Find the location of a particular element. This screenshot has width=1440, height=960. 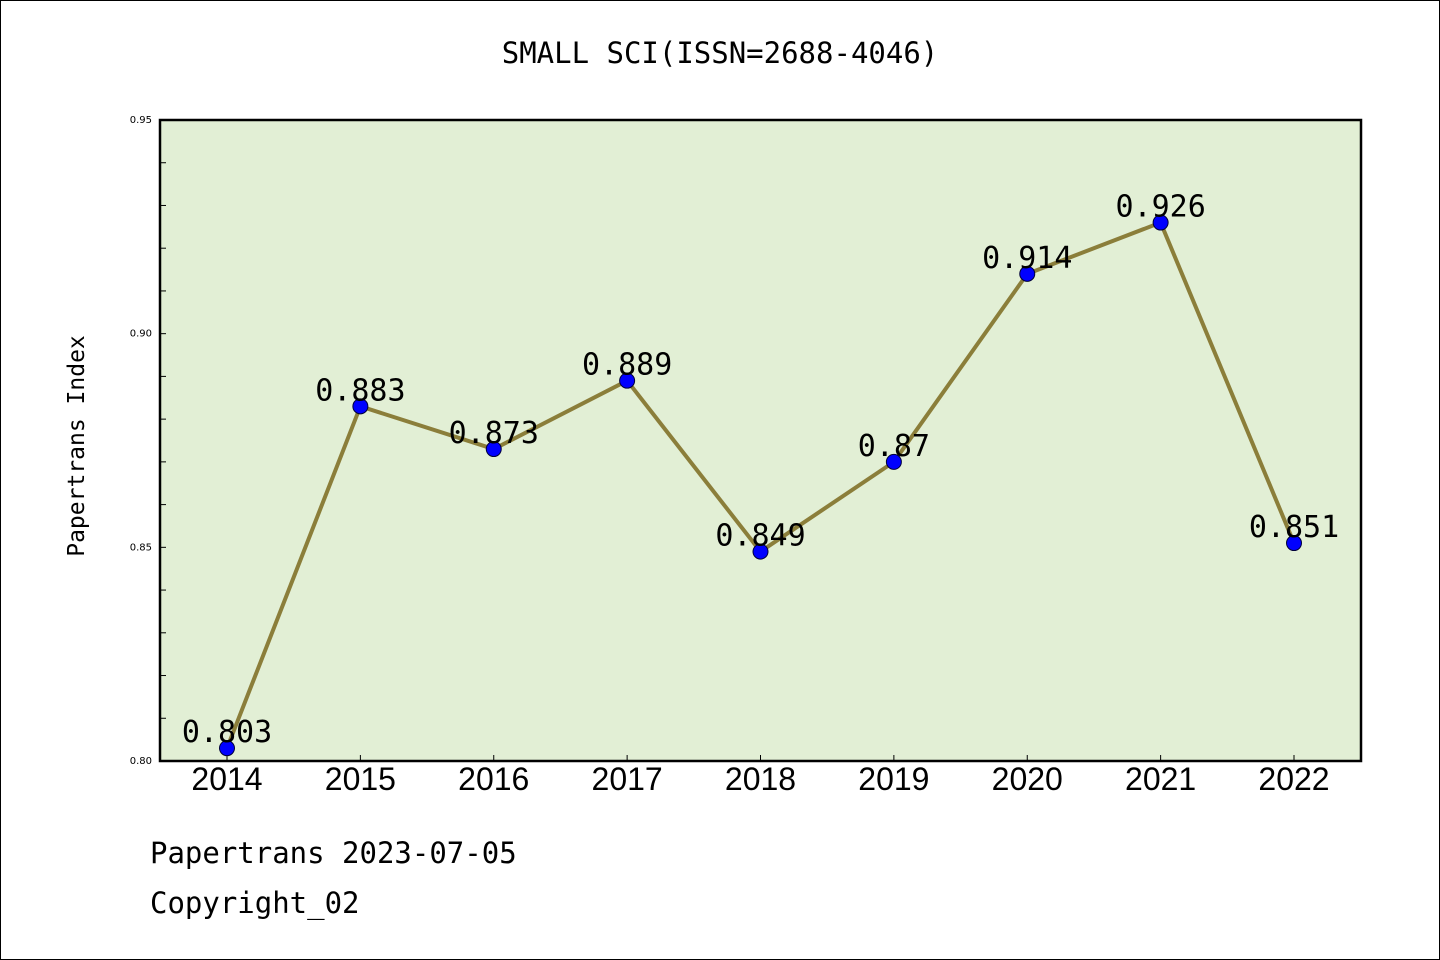

y-tick-label: 0.95 is located at coordinates (141, 120).